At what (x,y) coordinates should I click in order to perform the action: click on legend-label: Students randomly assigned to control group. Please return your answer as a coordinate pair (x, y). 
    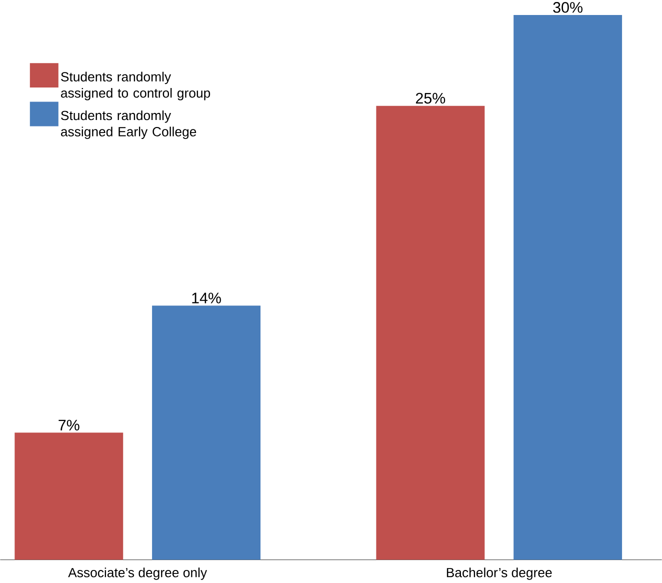
    Looking at the image, I should click on (135, 86).